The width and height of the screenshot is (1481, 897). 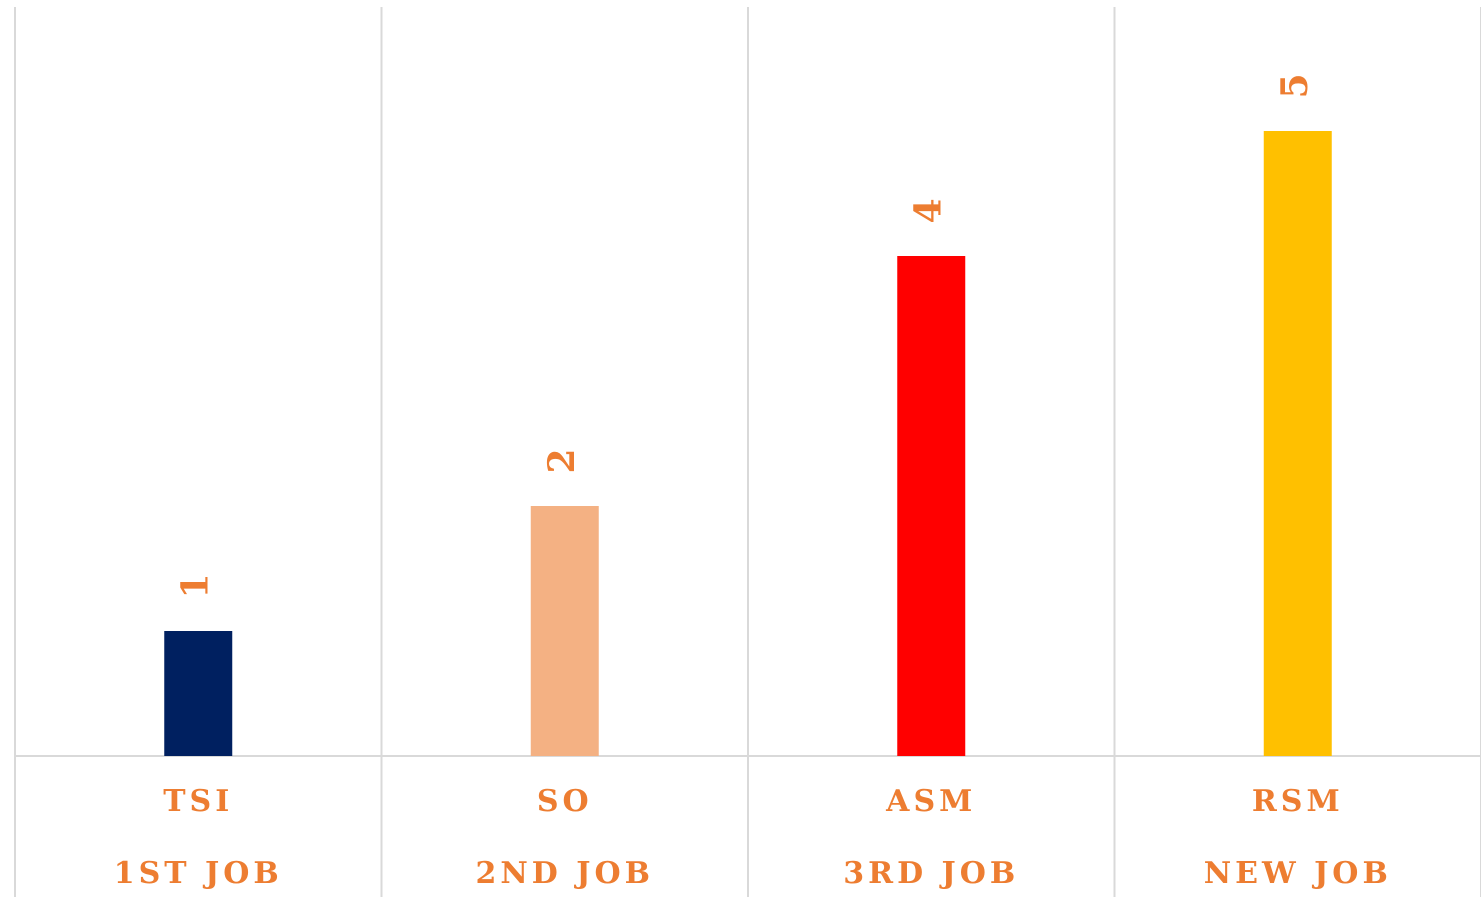 What do you see at coordinates (1298, 801) in the screenshot?
I see `x-tick-label: RSM` at bounding box center [1298, 801].